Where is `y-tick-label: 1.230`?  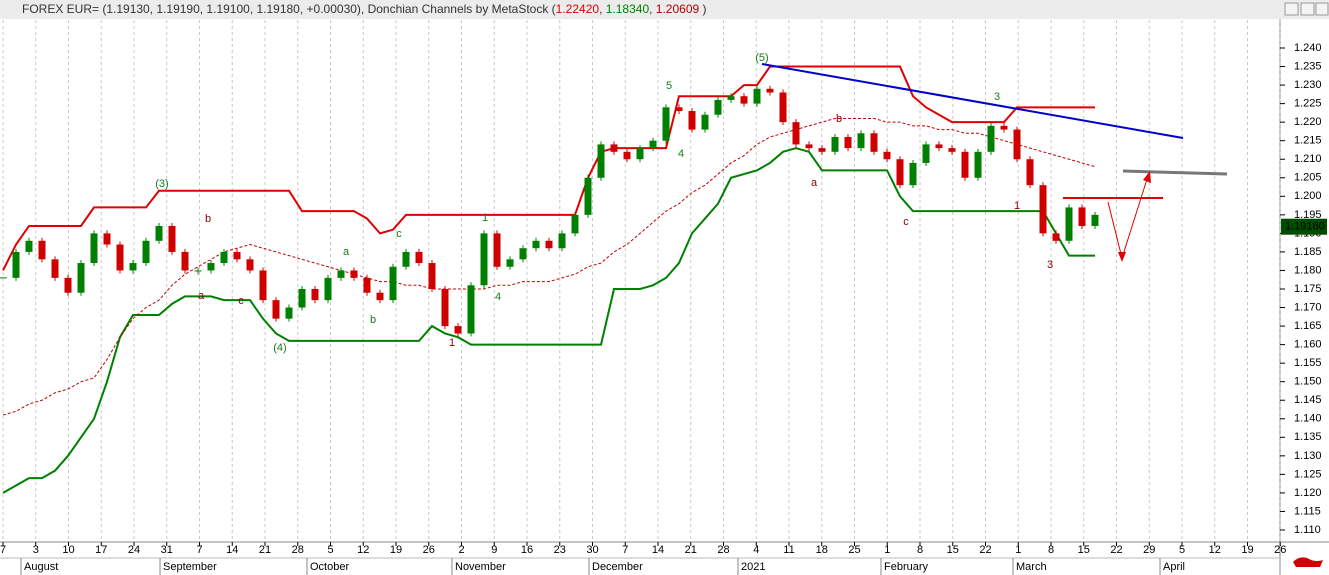
y-tick-label: 1.230 is located at coordinates (1308, 85).